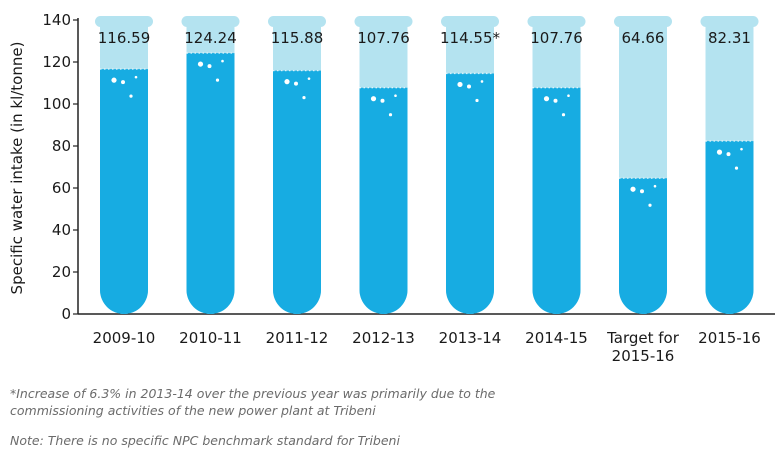 Image resolution: width=783 pixels, height=456 pixels. What do you see at coordinates (297, 38) in the screenshot?
I see `value-label: 115.88` at bounding box center [297, 38].